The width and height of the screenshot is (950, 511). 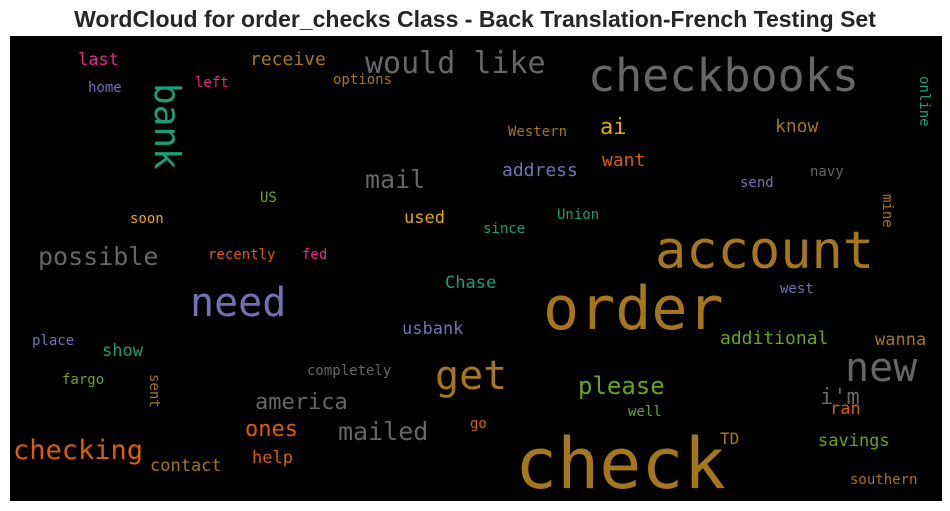 What do you see at coordinates (845, 409) in the screenshot?
I see `word-ran: ran` at bounding box center [845, 409].